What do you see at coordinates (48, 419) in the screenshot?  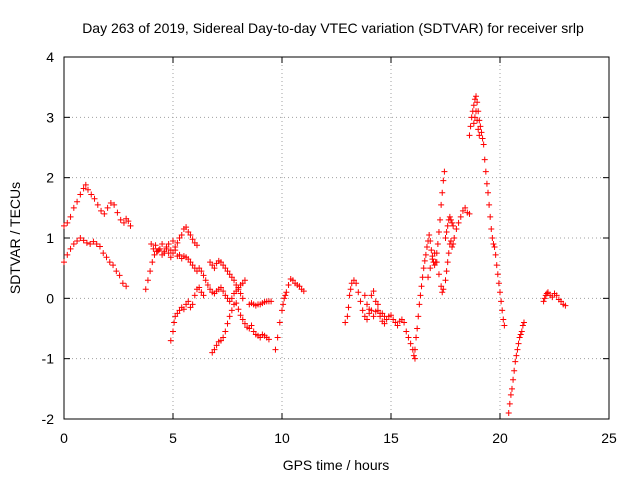 I see `y-tick-label: -2` at bounding box center [48, 419].